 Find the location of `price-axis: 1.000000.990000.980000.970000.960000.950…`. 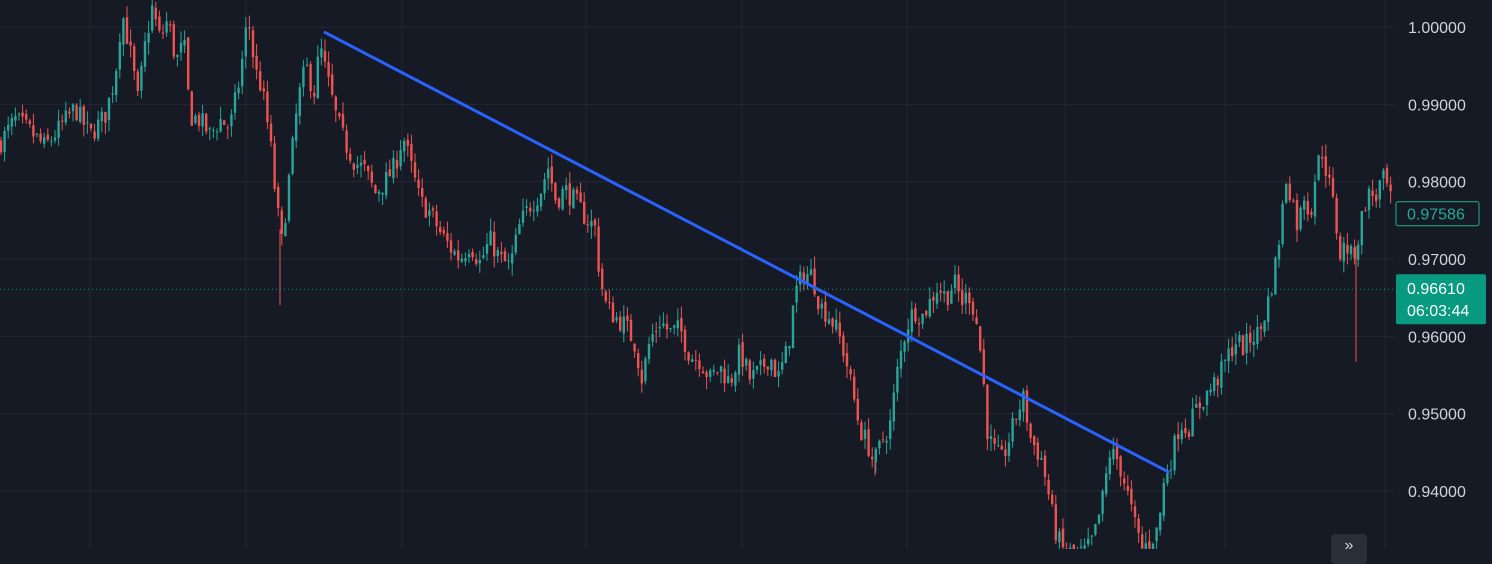

price-axis: 1.000000.990000.980000.970000.960000.950… is located at coordinates (1437, 260).